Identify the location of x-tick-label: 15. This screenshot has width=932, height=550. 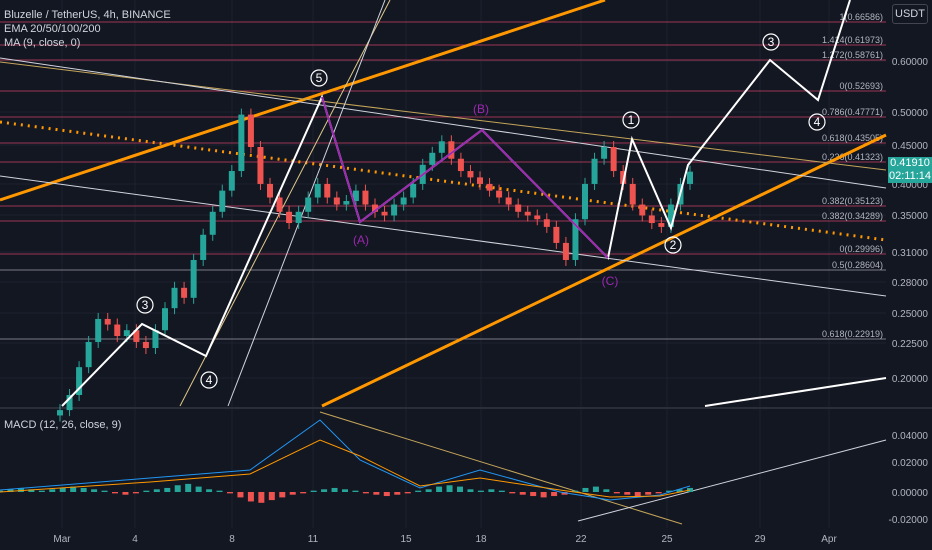
(406, 539).